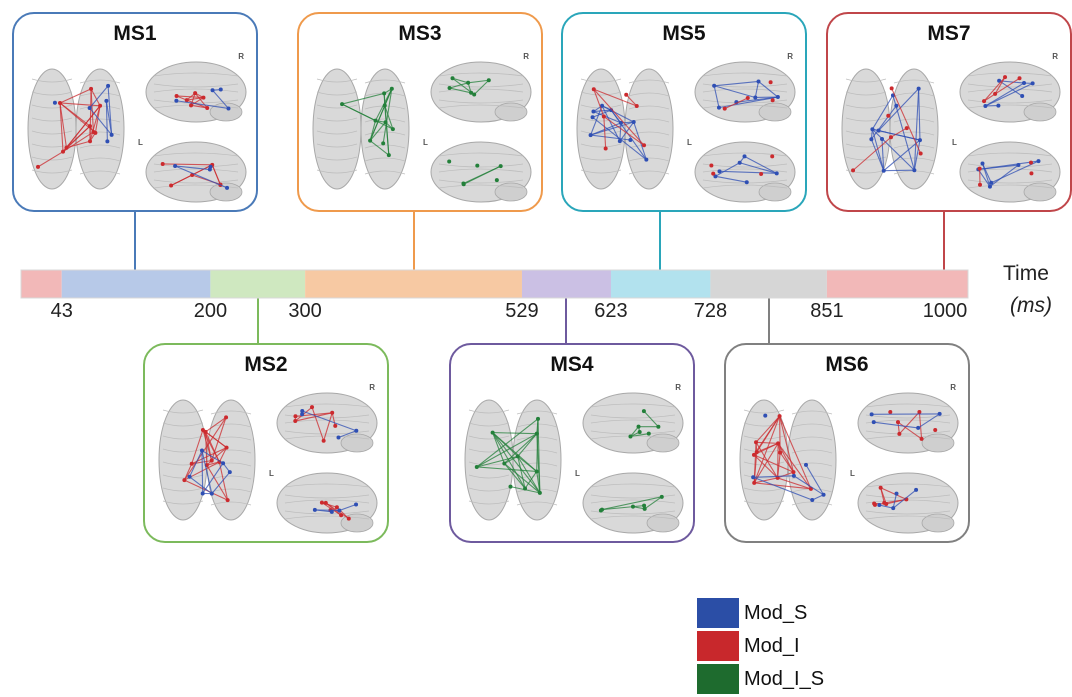 Image resolution: width=1072 pixels, height=697 pixels. What do you see at coordinates (135, 112) in the screenshot?
I see `panel-ms1: MS1 R L` at bounding box center [135, 112].